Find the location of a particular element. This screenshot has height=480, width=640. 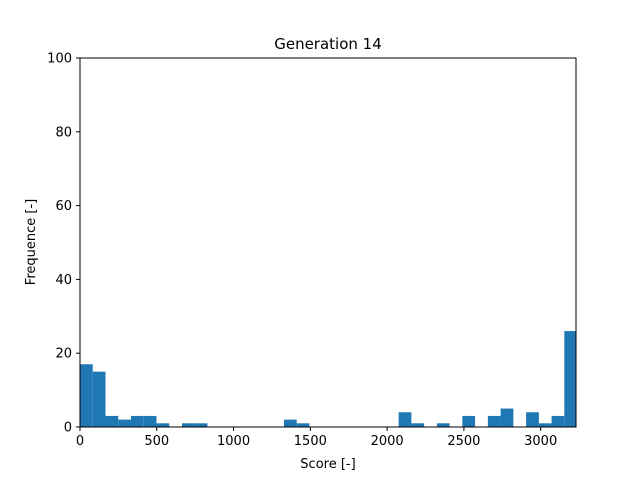

y-tick-label-0: 0 is located at coordinates (68, 428).